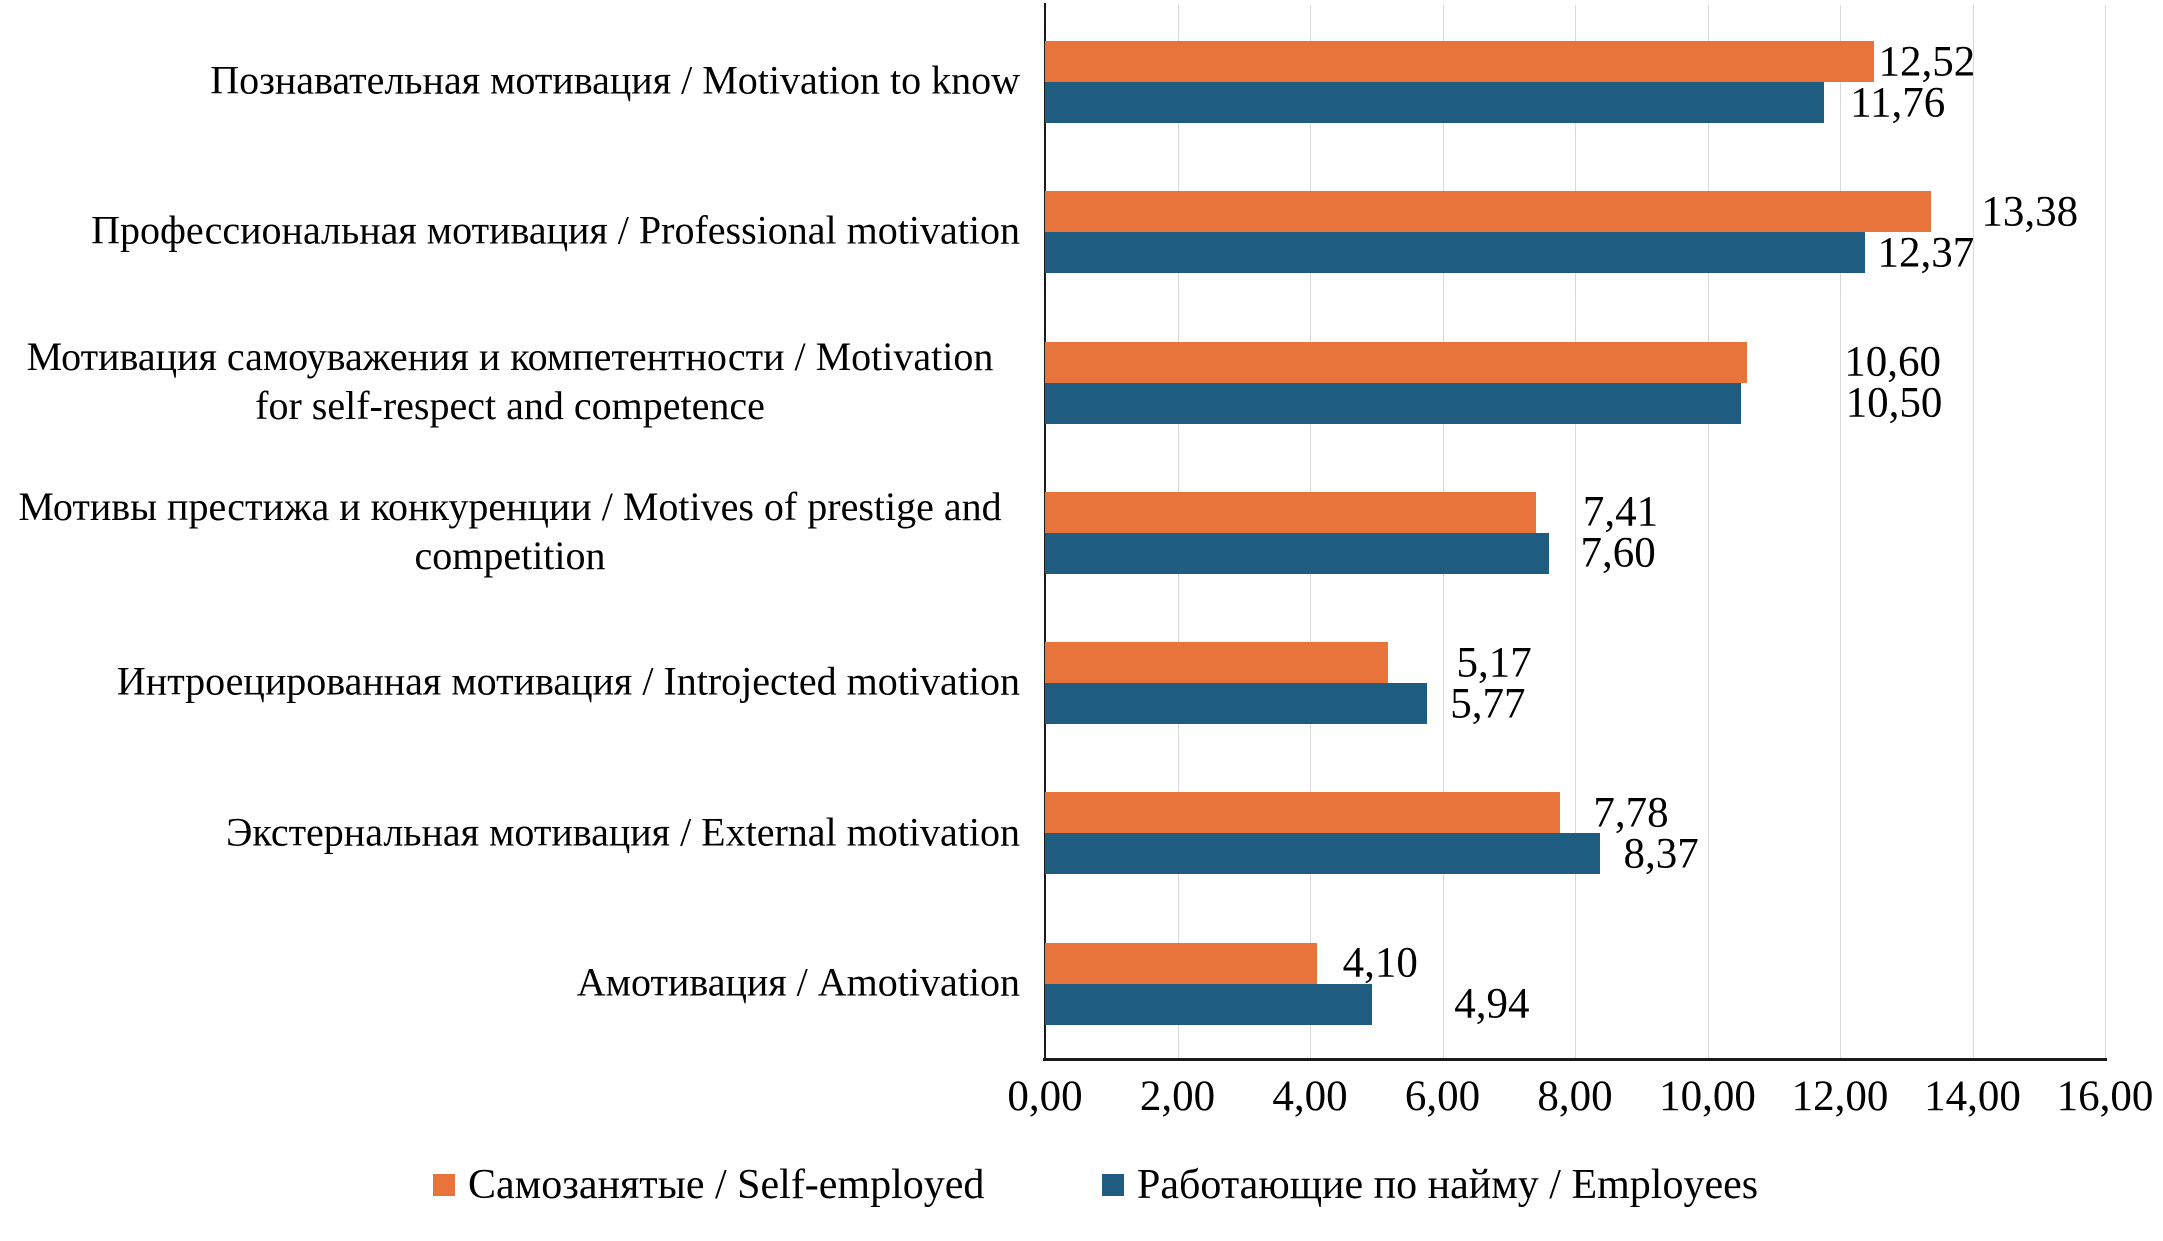 This screenshot has width=2163, height=1241. I want to click on bar-series2-cat7, so click(1209, 1004).